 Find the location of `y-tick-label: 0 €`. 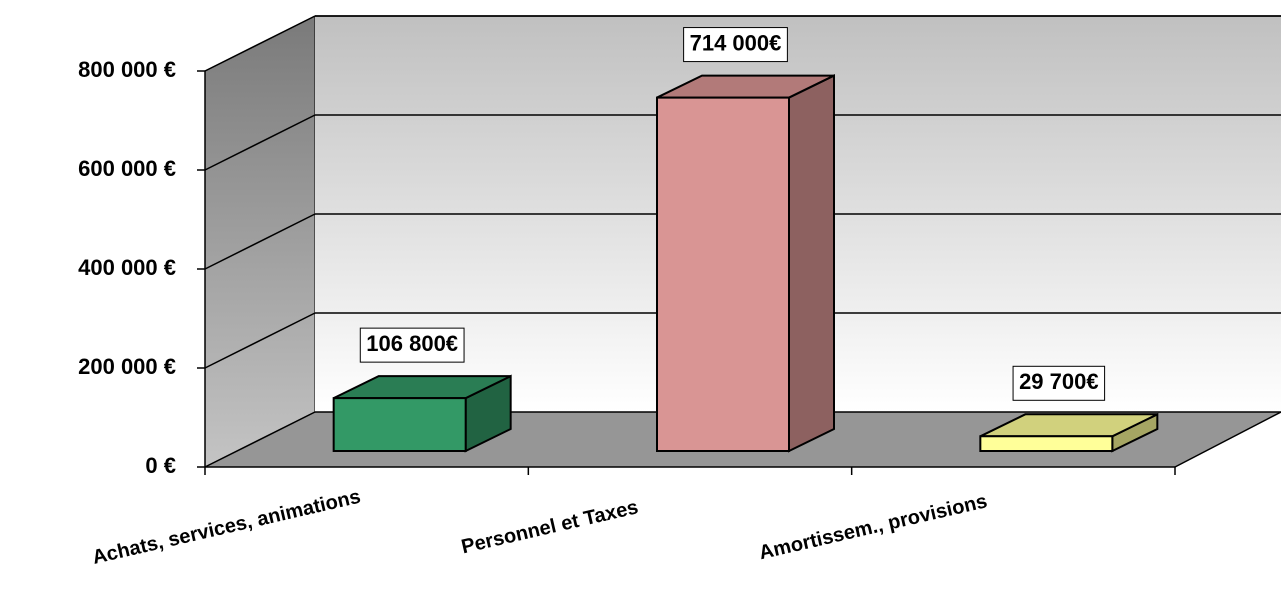

y-tick-label: 0 € is located at coordinates (160, 465).